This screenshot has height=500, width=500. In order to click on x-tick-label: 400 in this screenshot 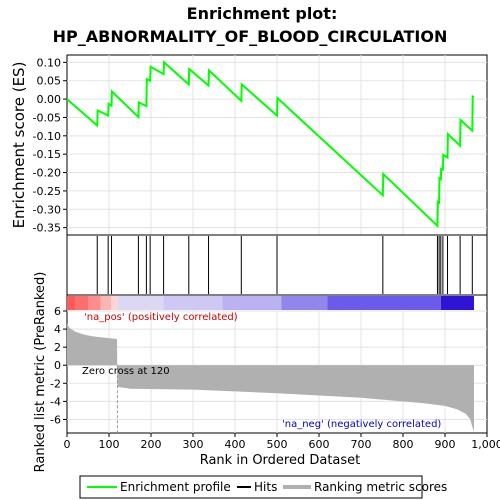, I will do `click(235, 444)`.